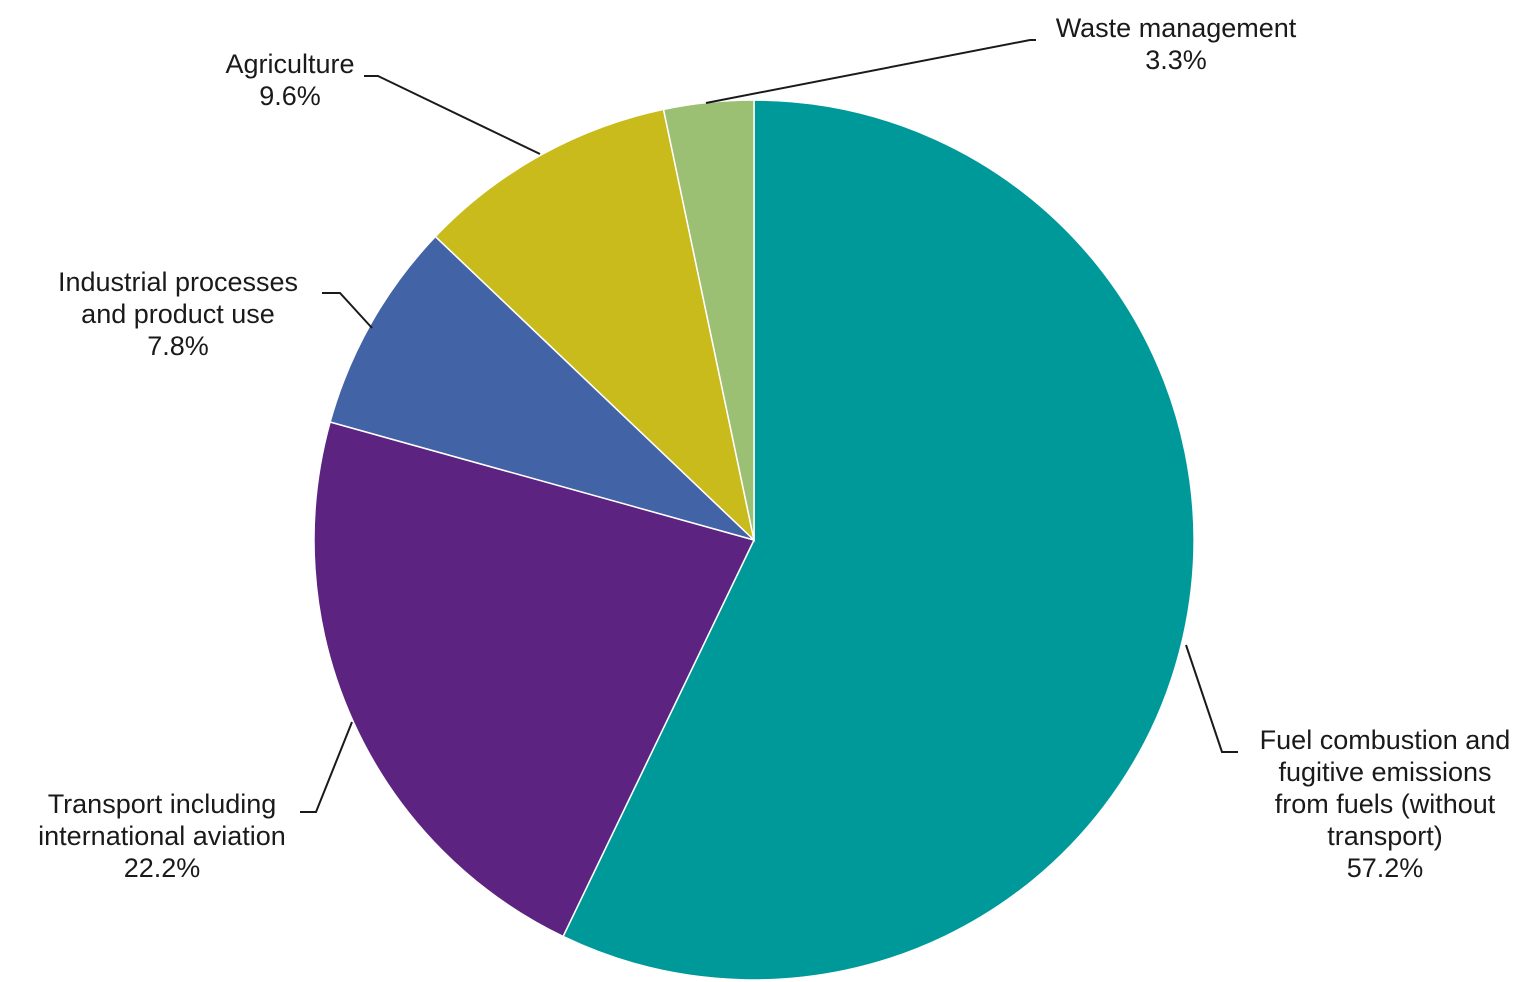 Image resolution: width=1540 pixels, height=982 pixels. I want to click on slice-name-line: Fuel combustion and, so click(1385, 740).